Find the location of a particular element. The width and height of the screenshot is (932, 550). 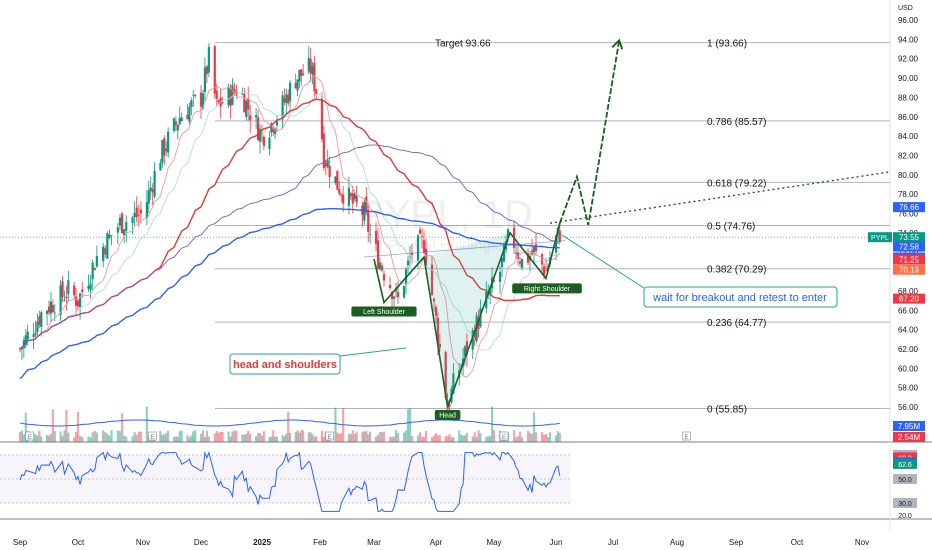

x-tick-label: Mar is located at coordinates (374, 542).